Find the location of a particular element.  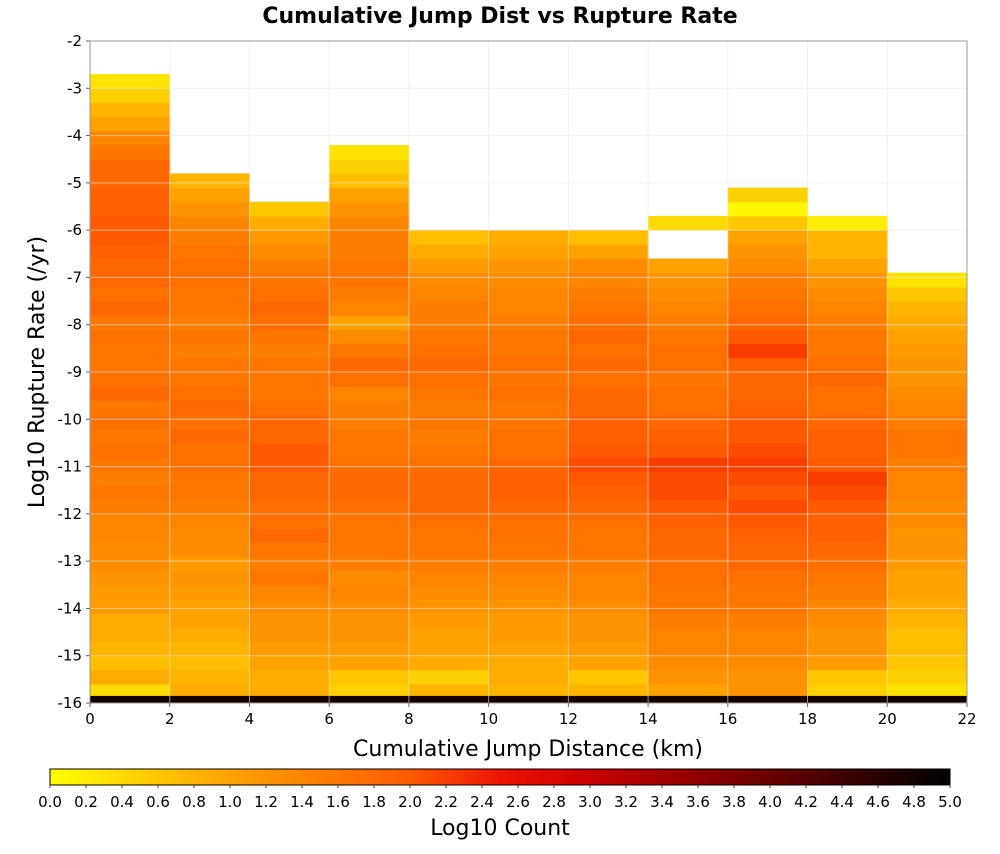

colorbar-tick-label: 0.0 is located at coordinates (50, 802).